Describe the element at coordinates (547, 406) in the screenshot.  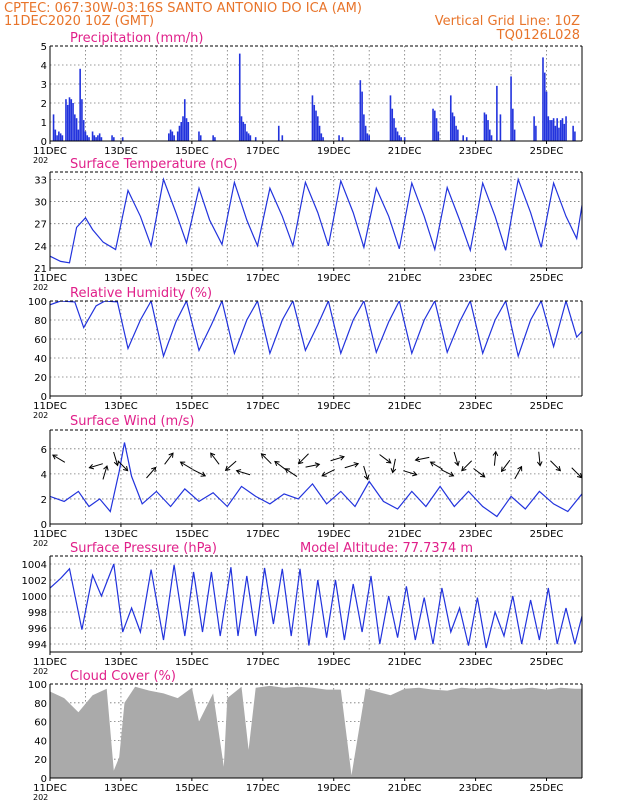
I see `rh-xtick-label: 25DEC` at that location.